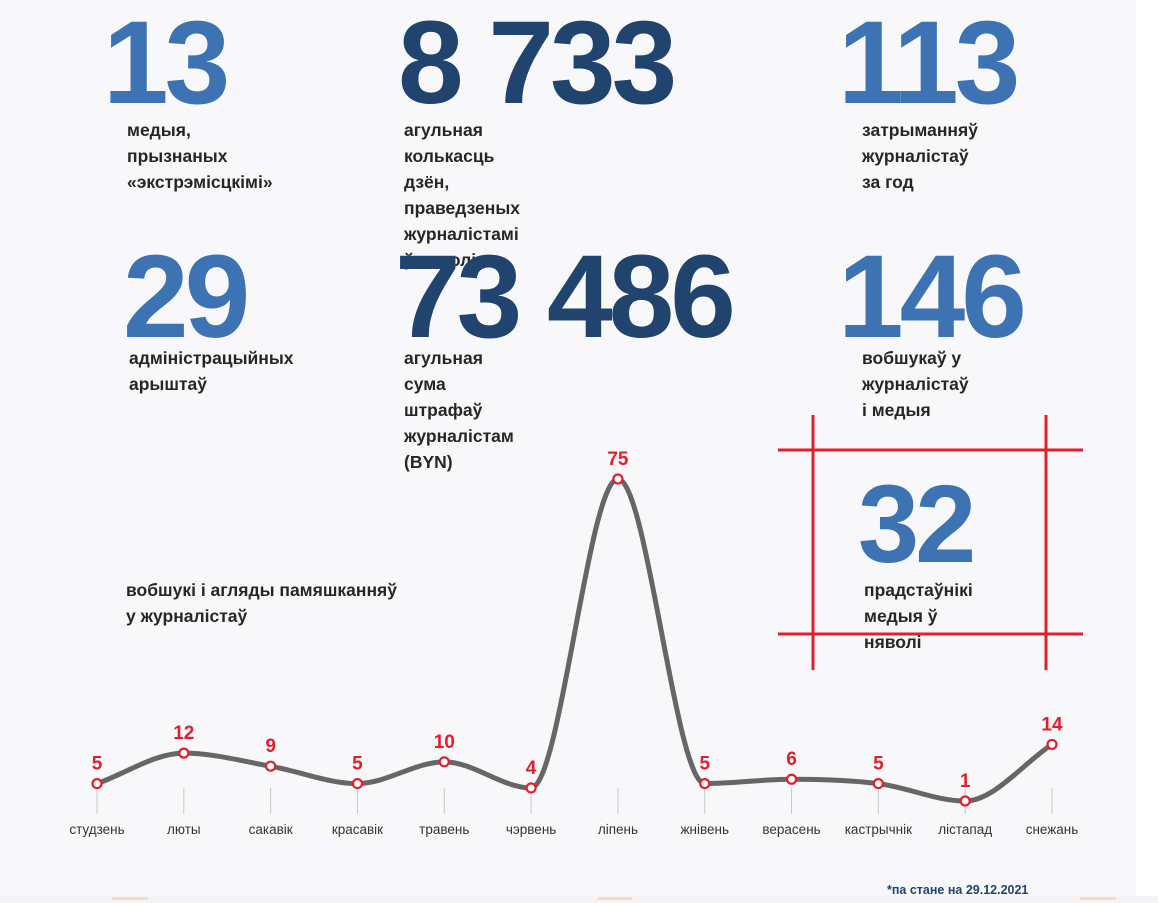 The width and height of the screenshot is (1158, 903). What do you see at coordinates (271, 829) in the screenshot?
I see `x-tick-label: сакавік` at bounding box center [271, 829].